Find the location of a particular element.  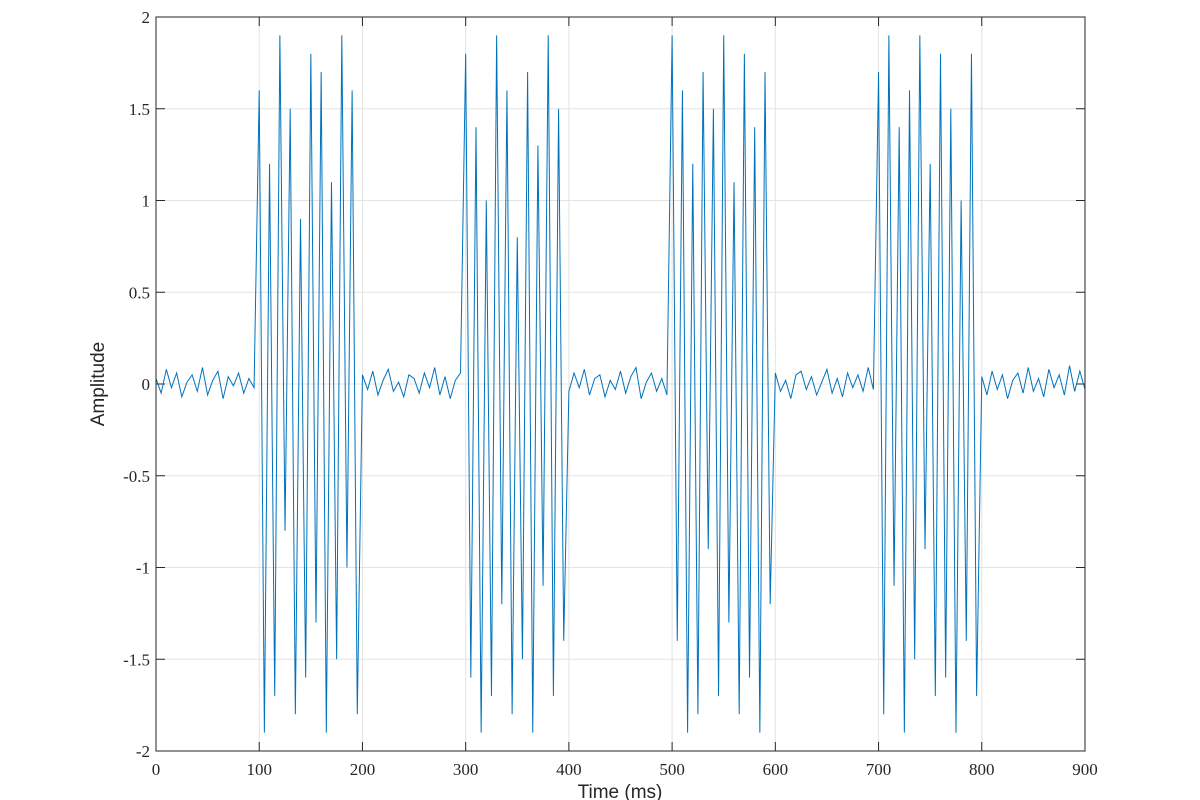

y-tick-label: -1 is located at coordinates (143, 568).